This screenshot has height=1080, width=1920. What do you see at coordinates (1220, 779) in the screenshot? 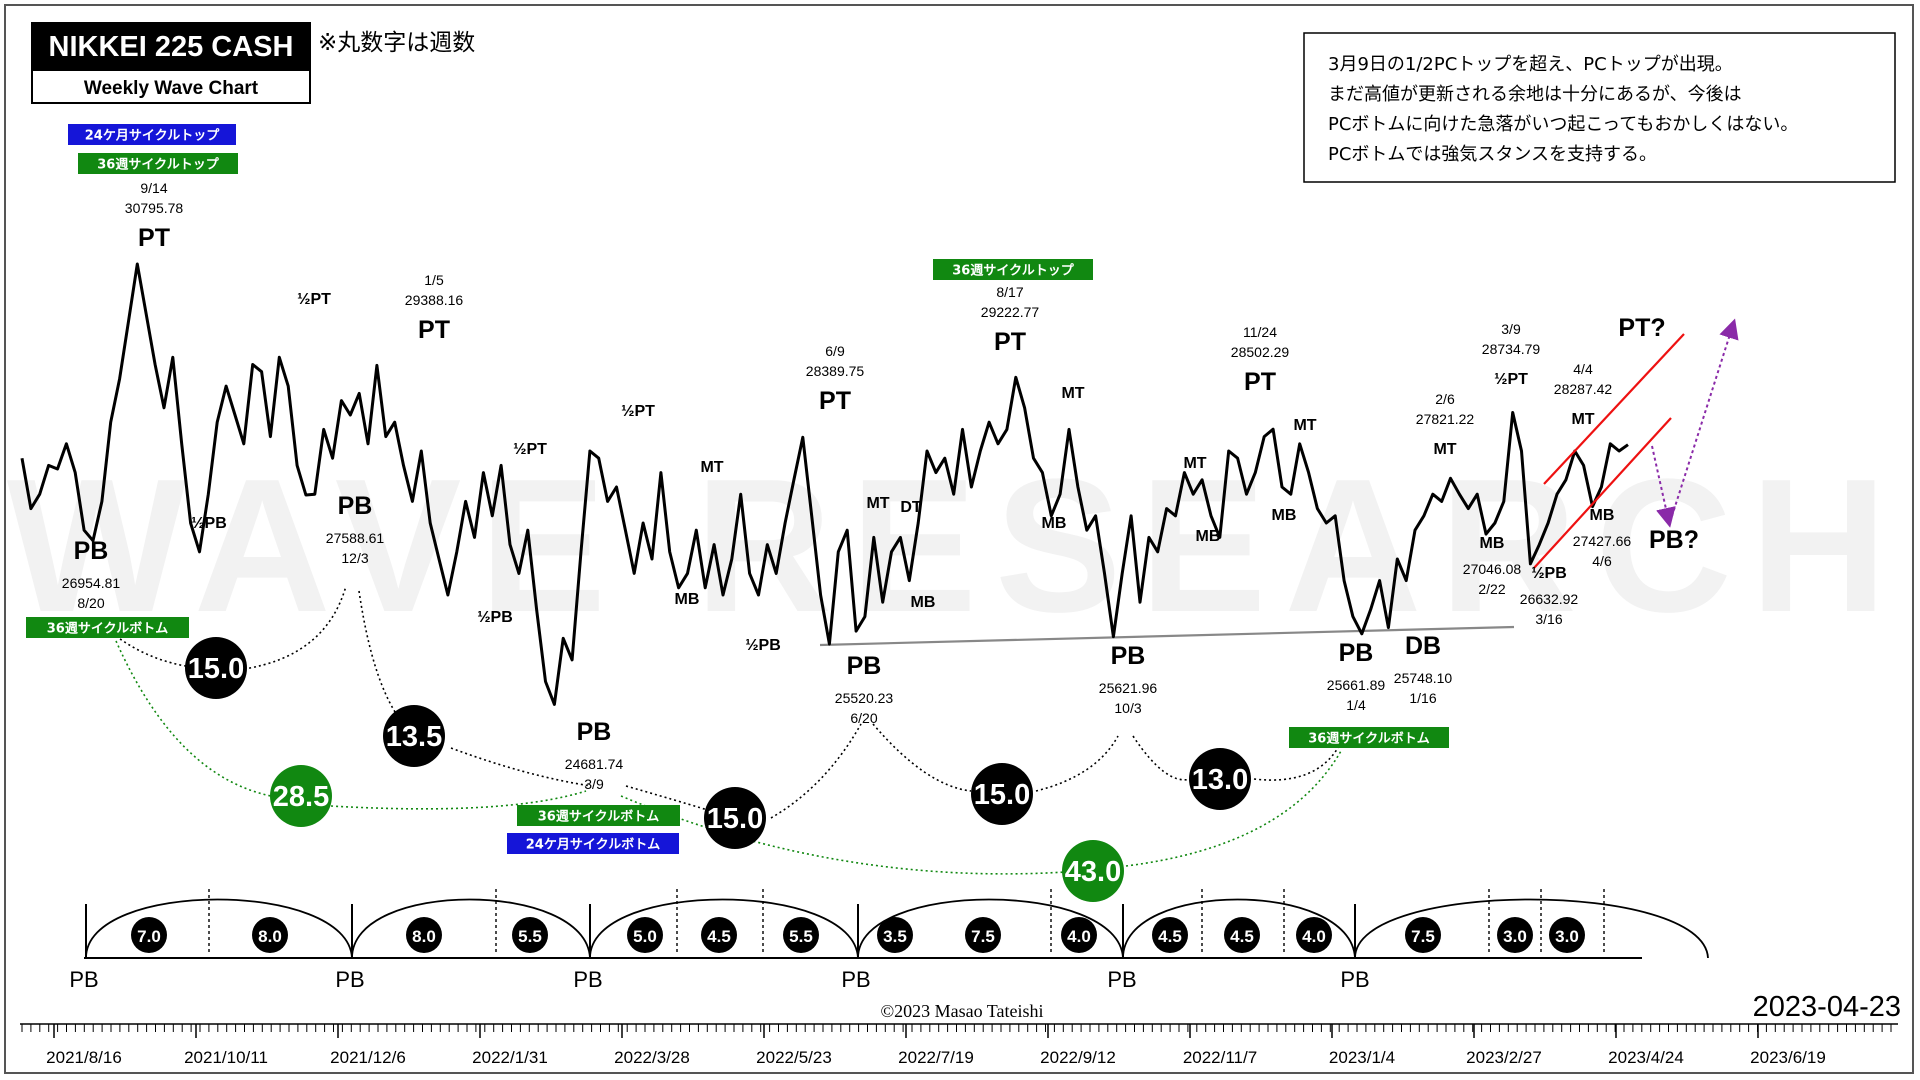
I see `week-count-circle: 13.0` at bounding box center [1220, 779].